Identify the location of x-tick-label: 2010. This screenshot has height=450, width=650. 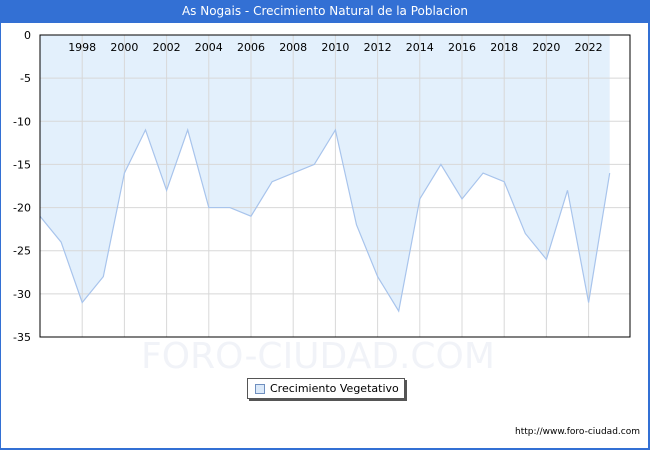
(335, 47).